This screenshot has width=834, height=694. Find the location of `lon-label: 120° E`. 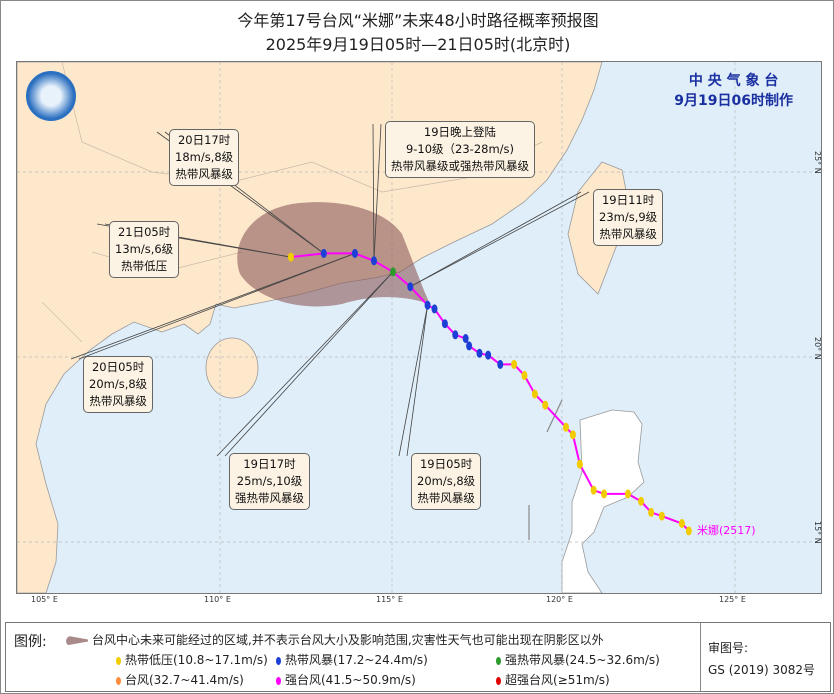

lon-label: 120° E is located at coordinates (559, 599).